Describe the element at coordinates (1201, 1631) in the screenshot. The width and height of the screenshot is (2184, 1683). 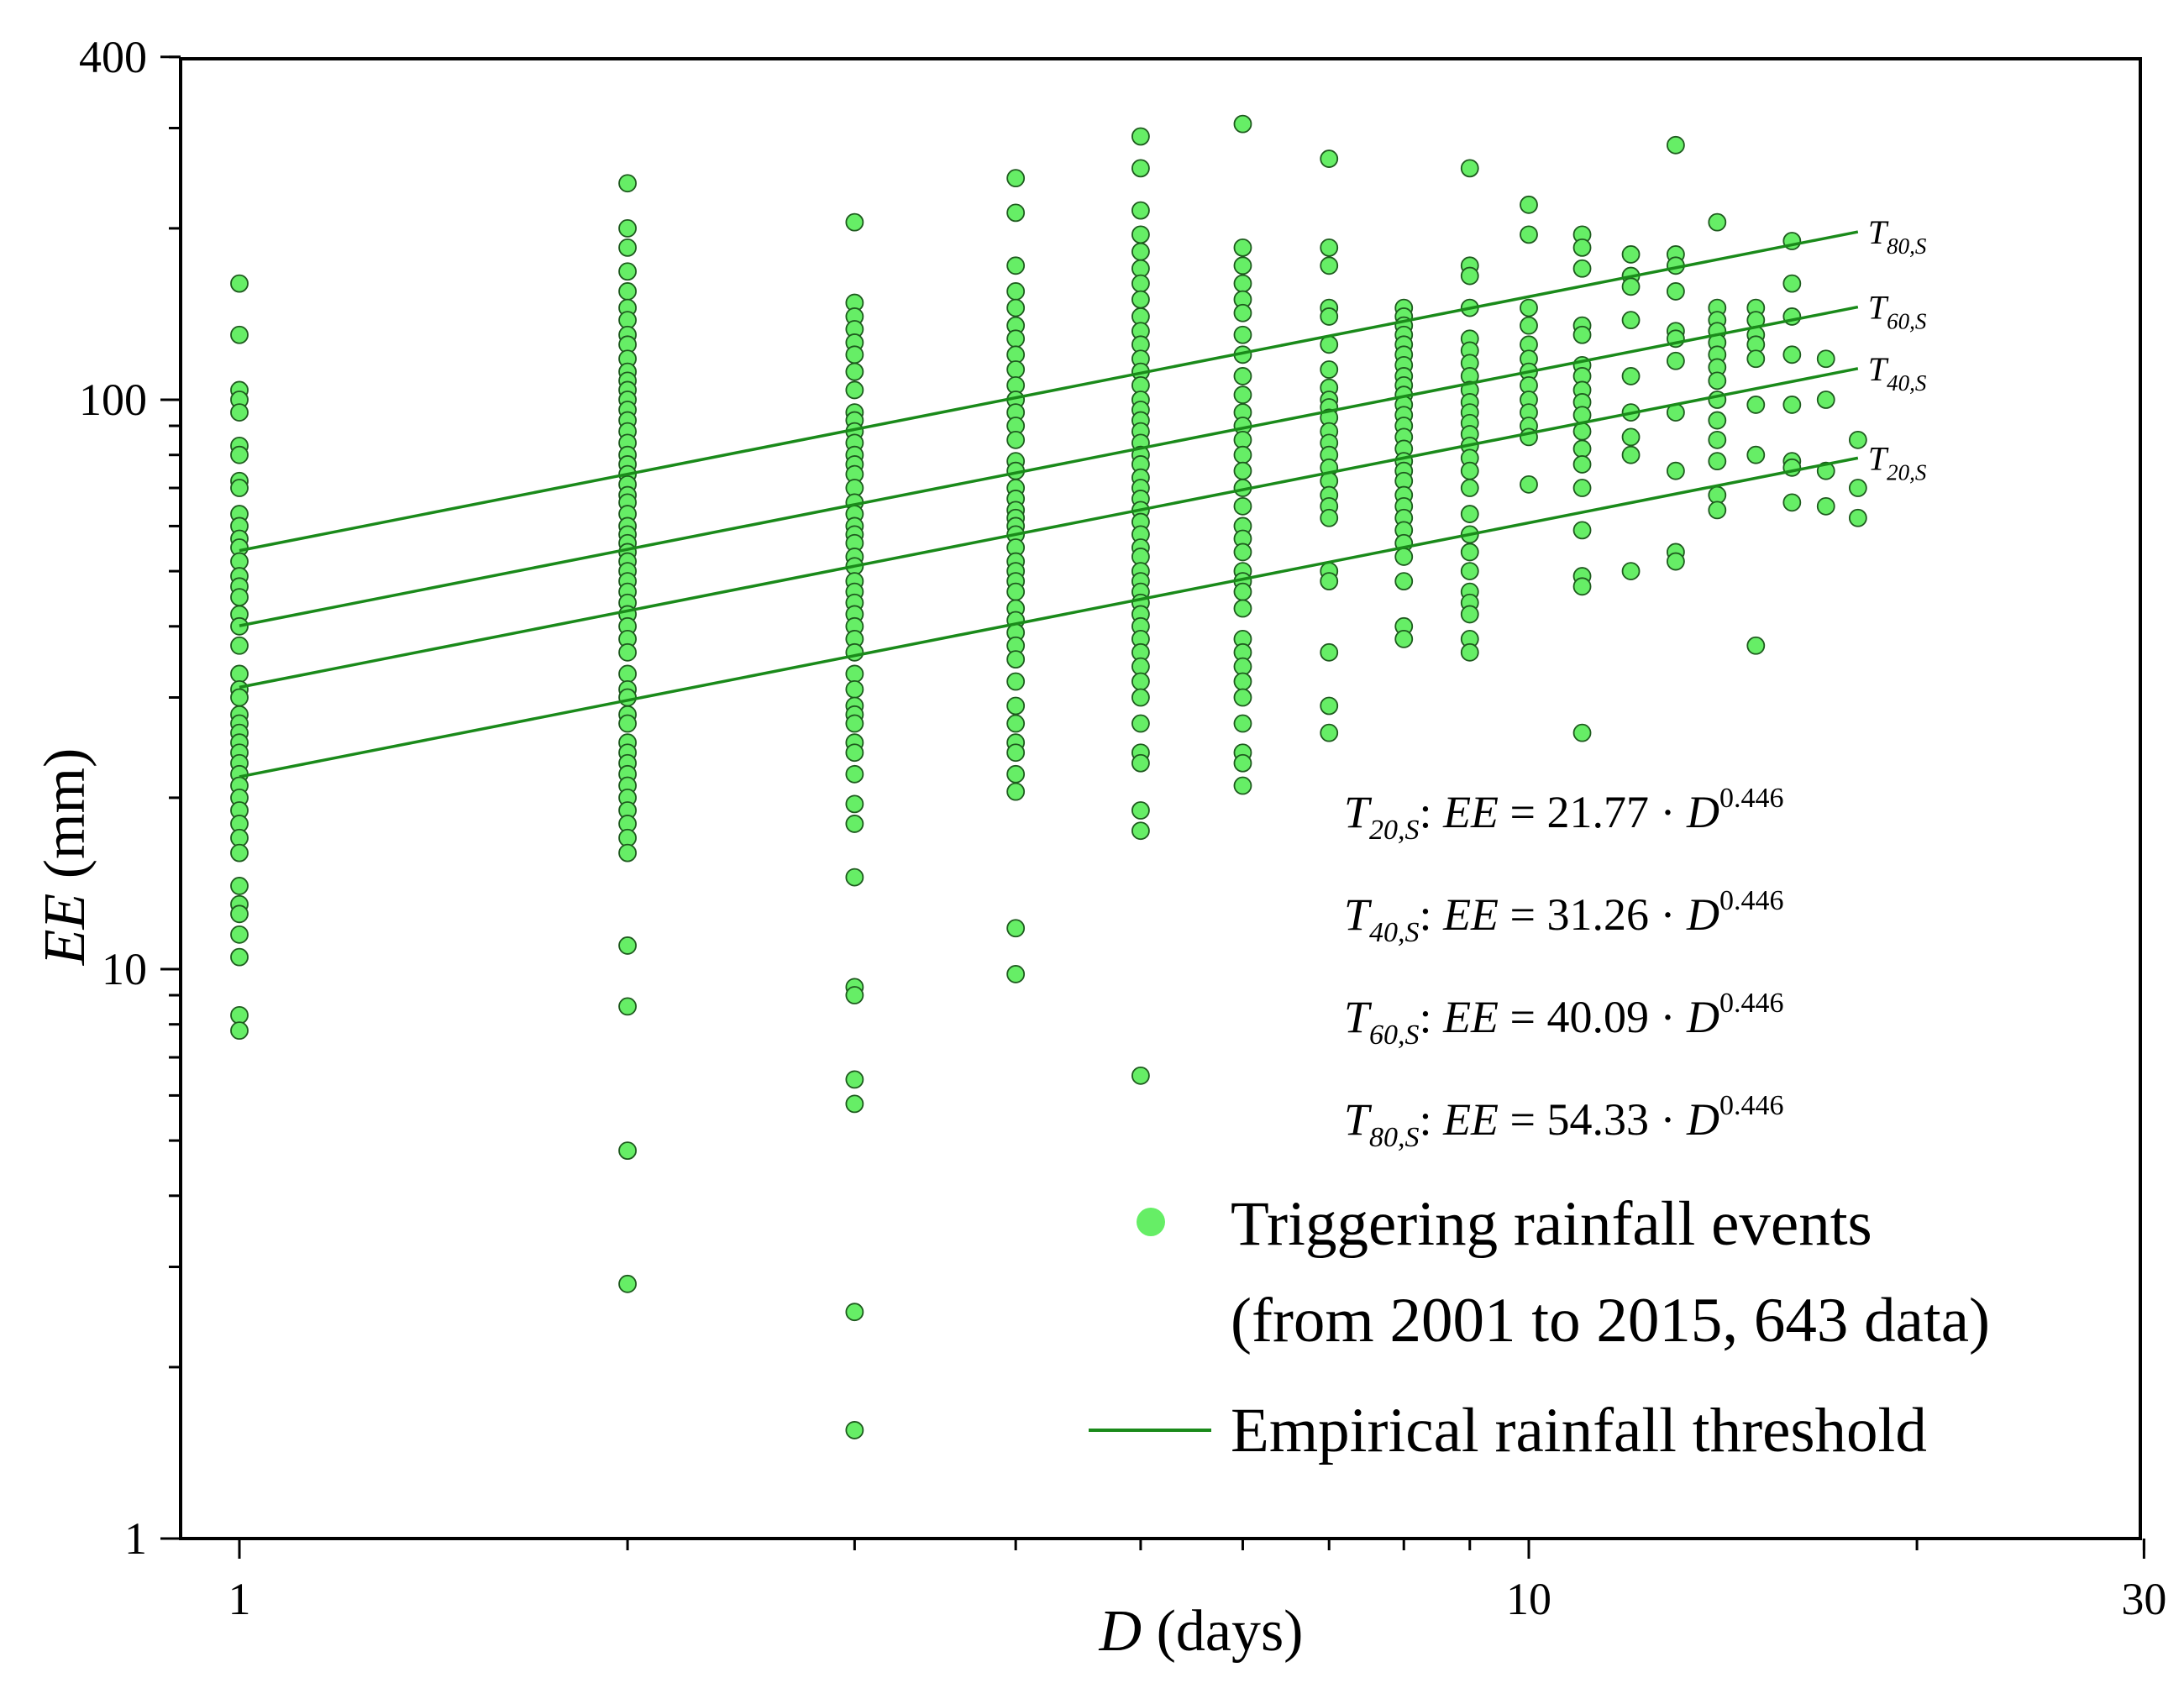
I see `x-axis-title: D (days)` at that location.